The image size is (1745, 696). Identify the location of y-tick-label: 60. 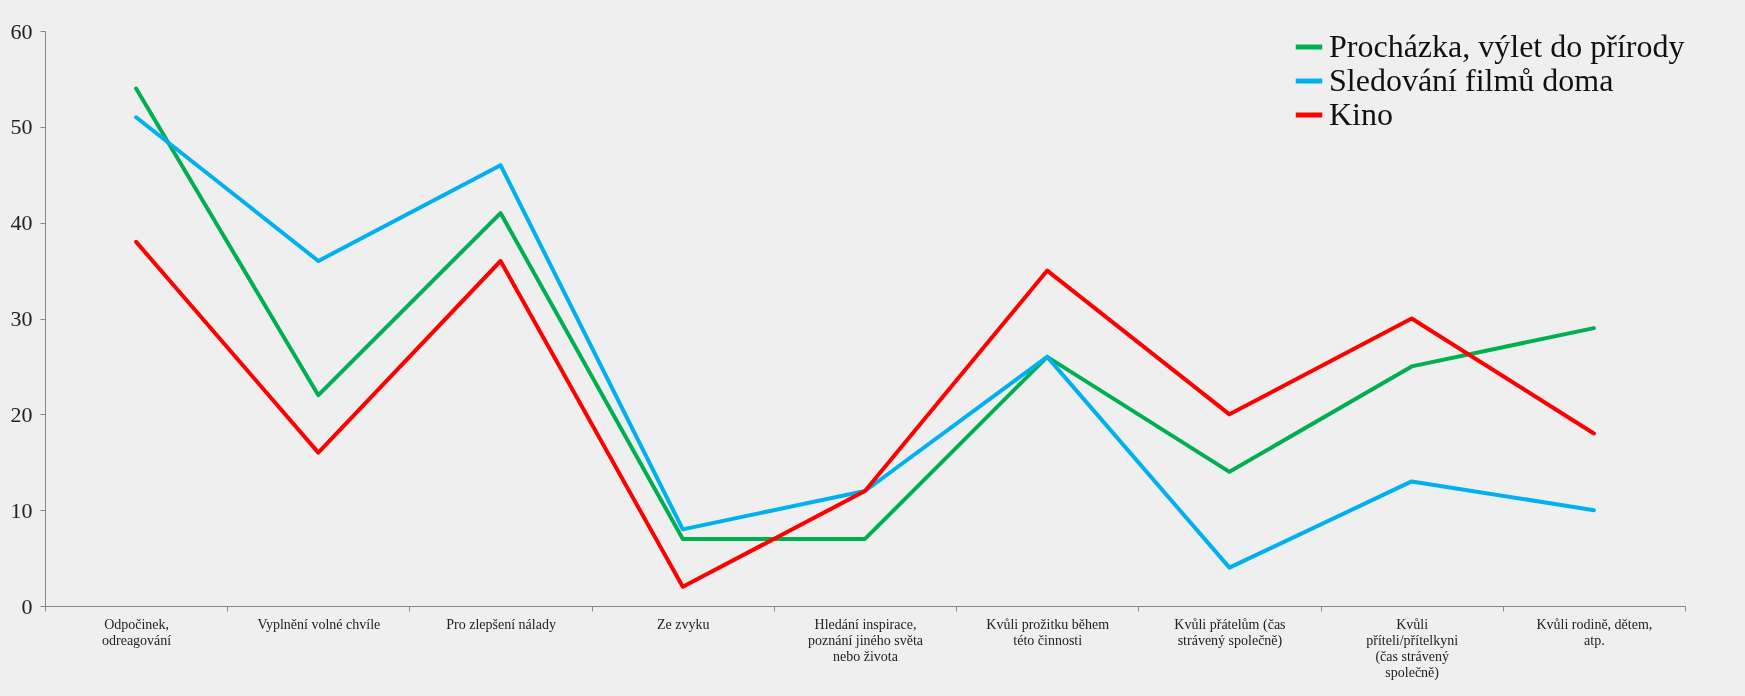
(21, 31).